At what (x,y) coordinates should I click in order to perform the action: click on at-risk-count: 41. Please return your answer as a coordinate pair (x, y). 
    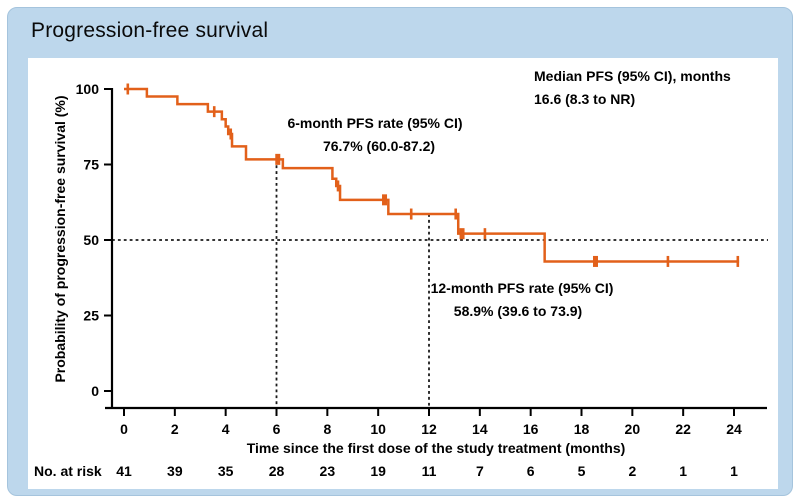
    Looking at the image, I should click on (124, 471).